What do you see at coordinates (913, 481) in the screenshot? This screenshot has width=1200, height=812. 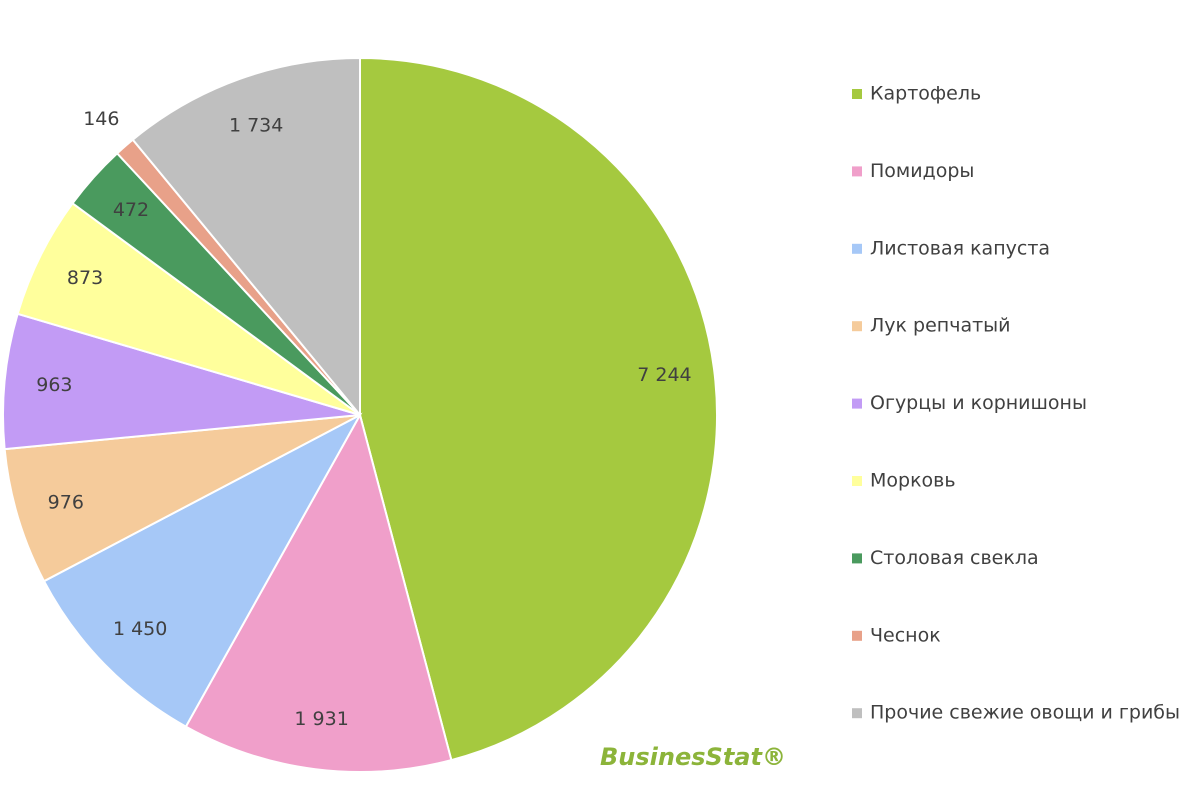 I see `legend-label: Морковь` at bounding box center [913, 481].